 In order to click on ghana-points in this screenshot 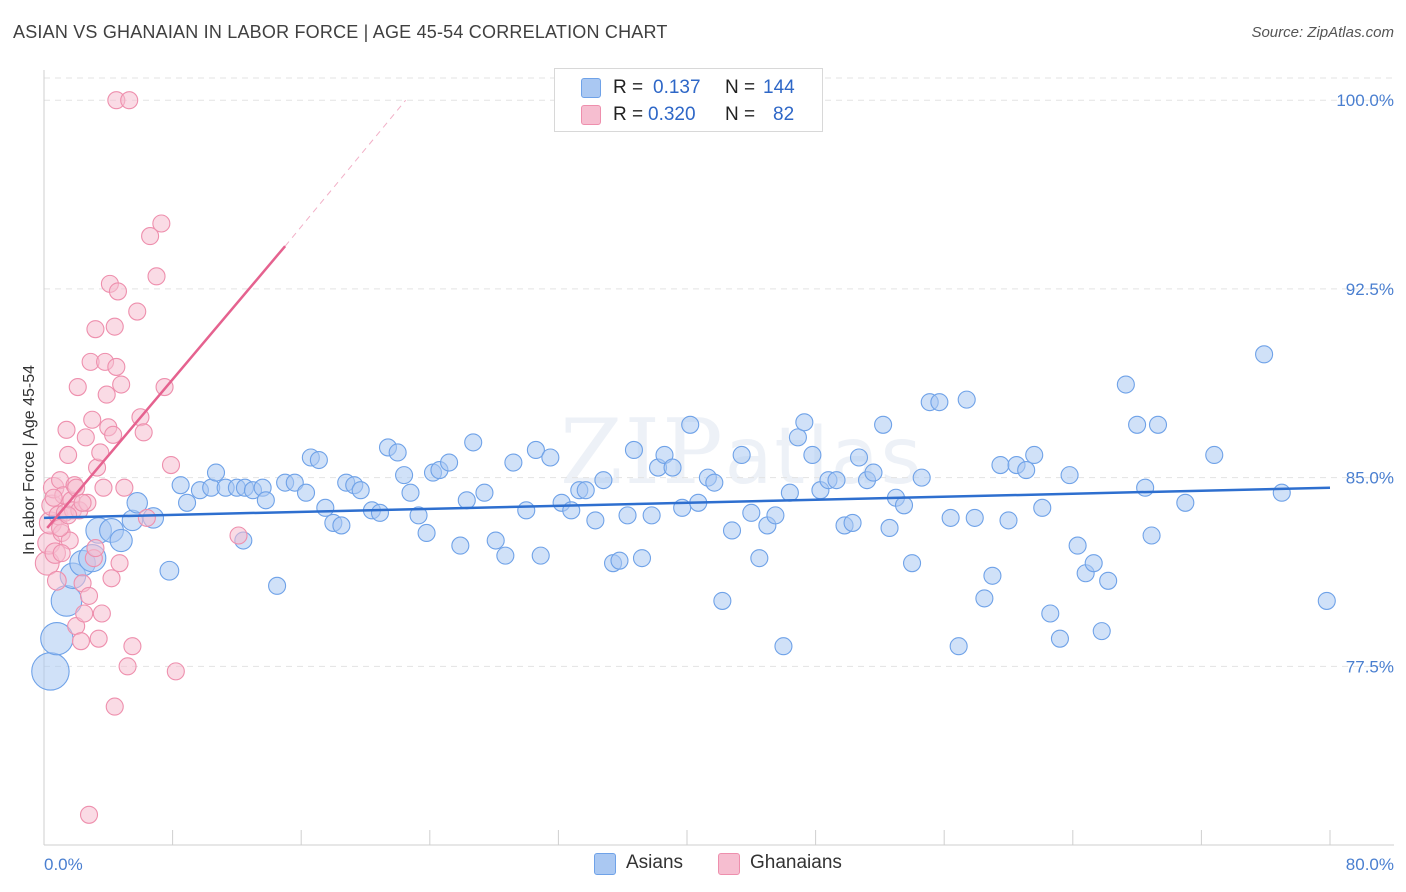, I will do `click(141, 457)`.